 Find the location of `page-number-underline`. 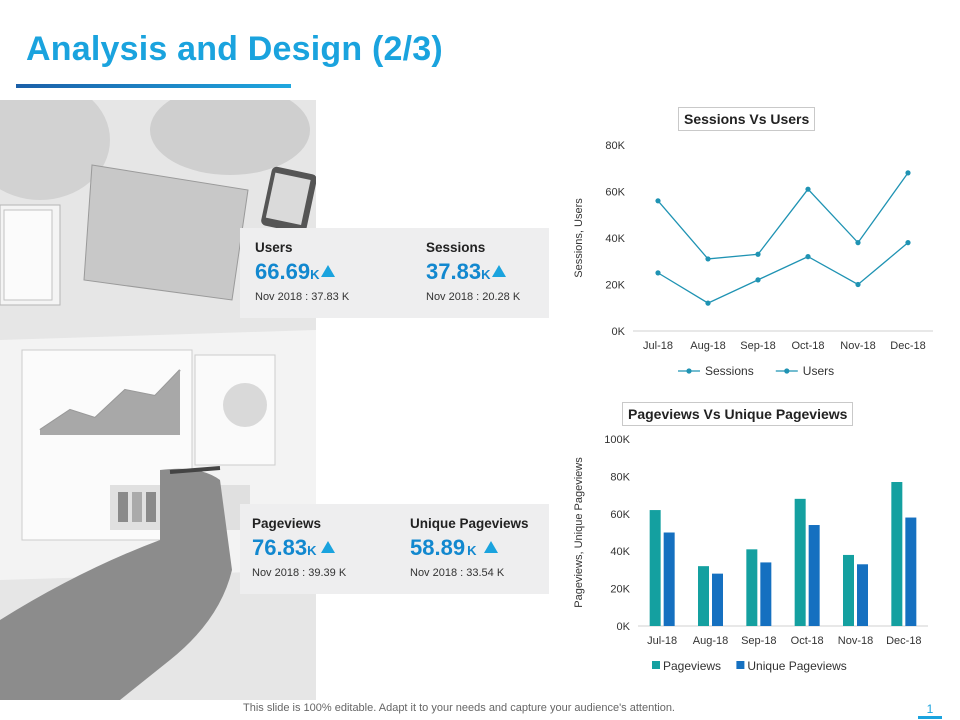

page-number-underline is located at coordinates (930, 717).